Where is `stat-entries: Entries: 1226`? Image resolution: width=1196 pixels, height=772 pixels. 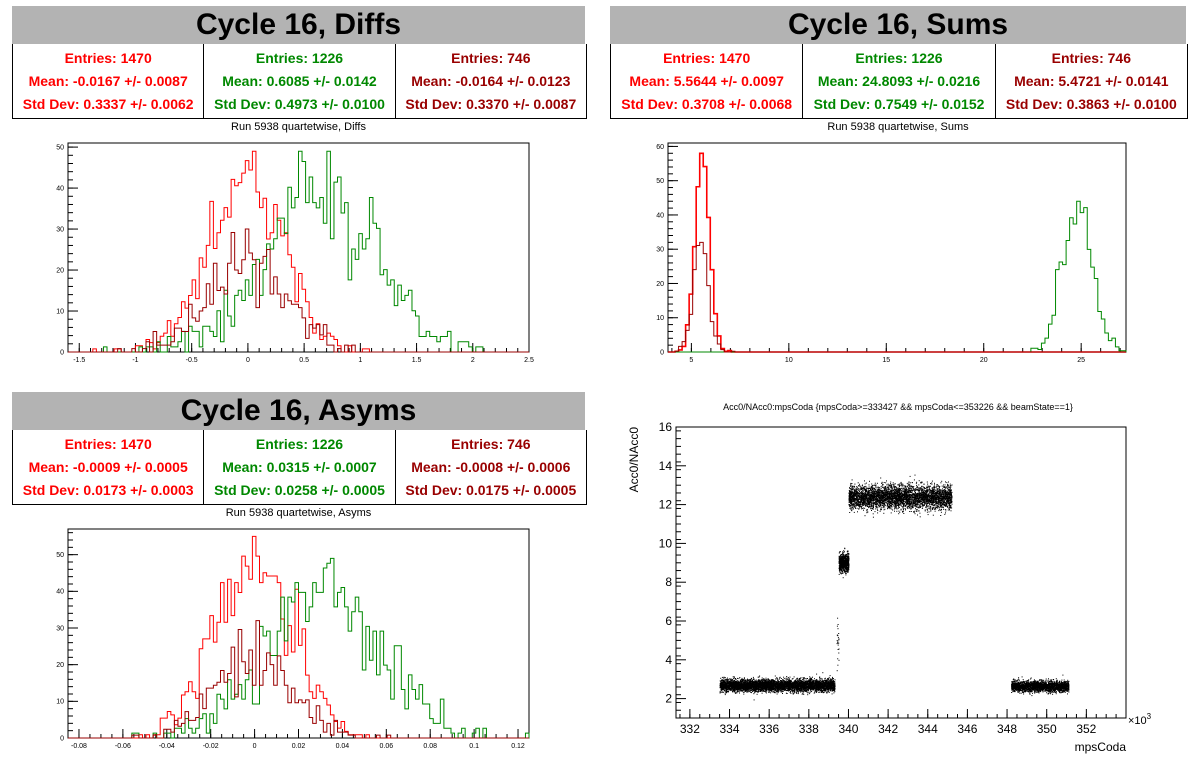
stat-entries: Entries: 1226 is located at coordinates (299, 57).